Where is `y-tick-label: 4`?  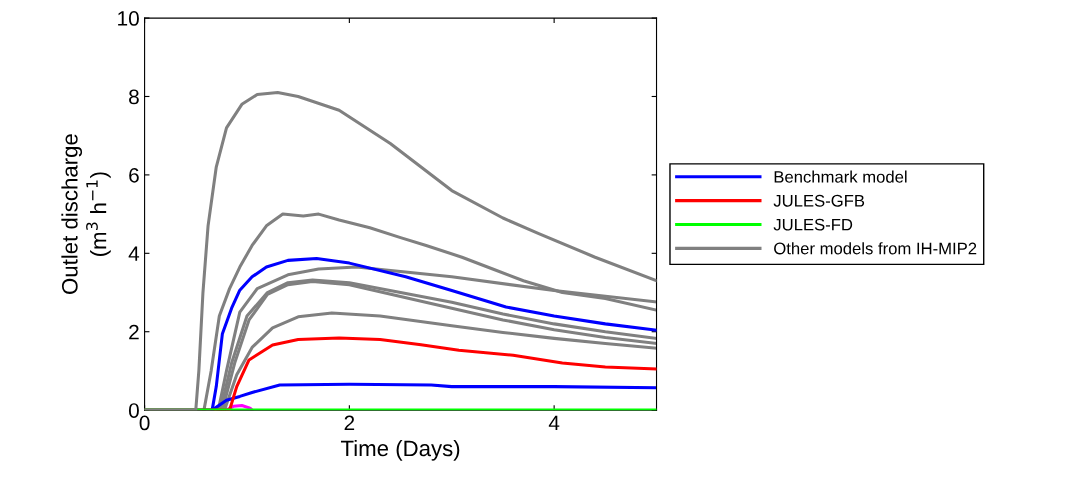 y-tick-label: 4 is located at coordinates (134, 253).